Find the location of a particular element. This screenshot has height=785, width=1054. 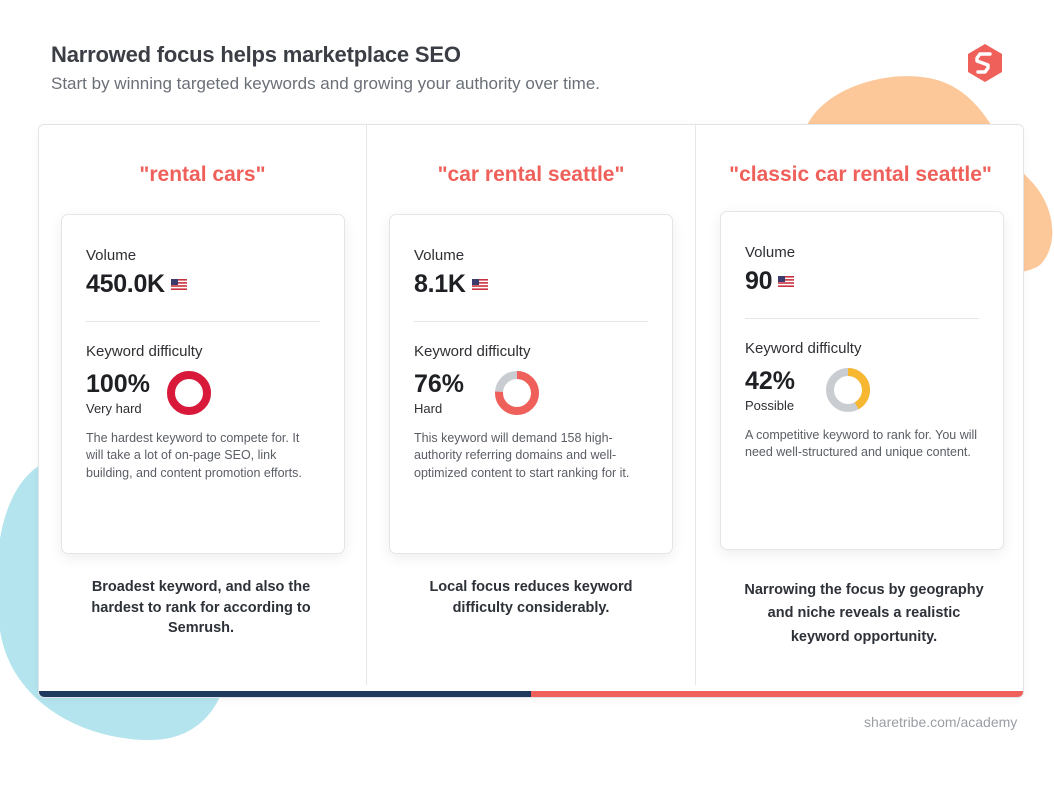

difficulty-level: Possible is located at coordinates (770, 405).